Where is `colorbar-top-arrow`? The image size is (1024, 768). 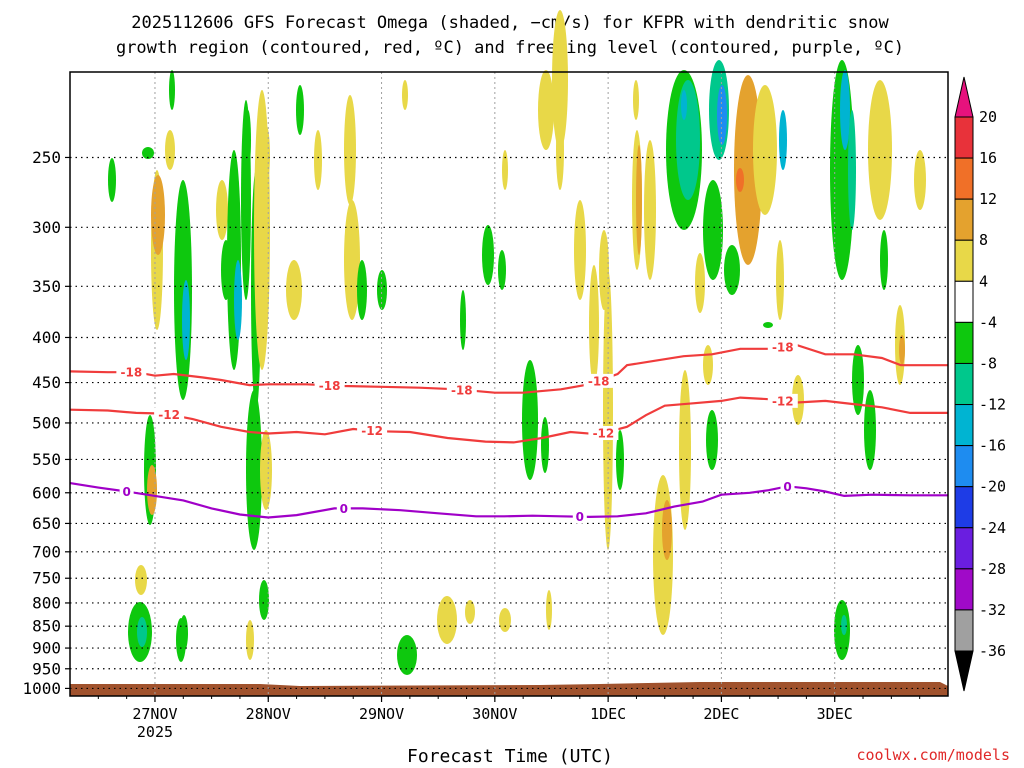
colorbar-top-arrow is located at coordinates (964, 97).